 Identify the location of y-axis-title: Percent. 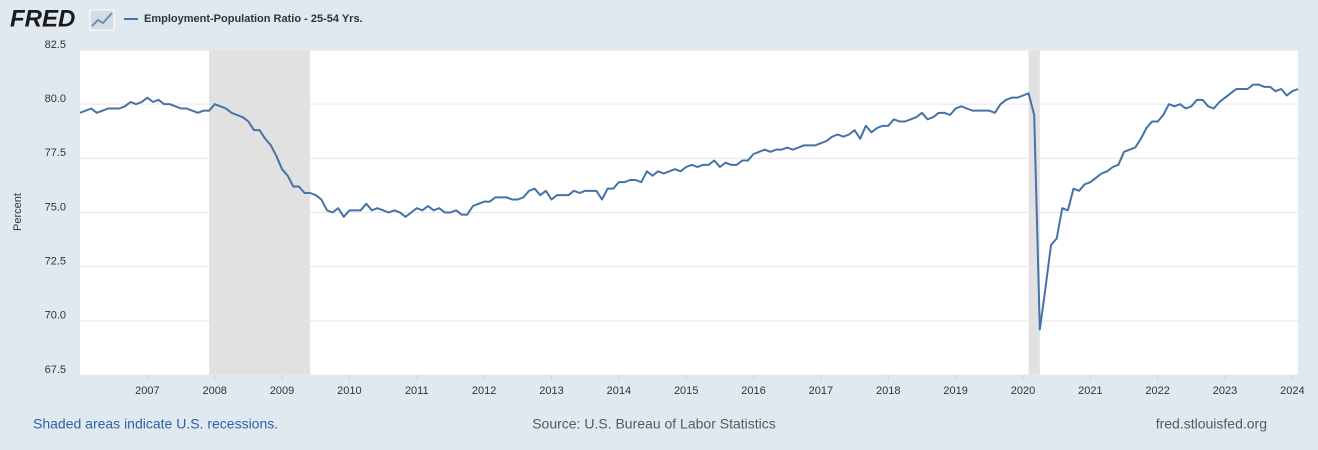
(18, 212).